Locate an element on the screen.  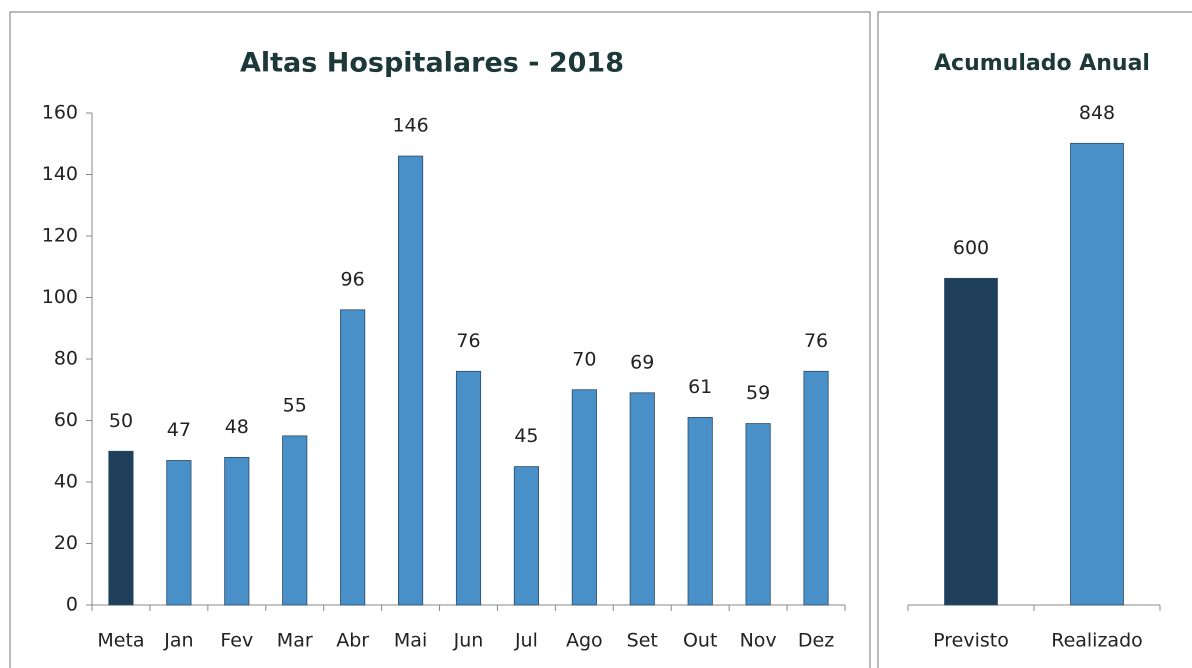
x-tick-label: Out is located at coordinates (700, 641).